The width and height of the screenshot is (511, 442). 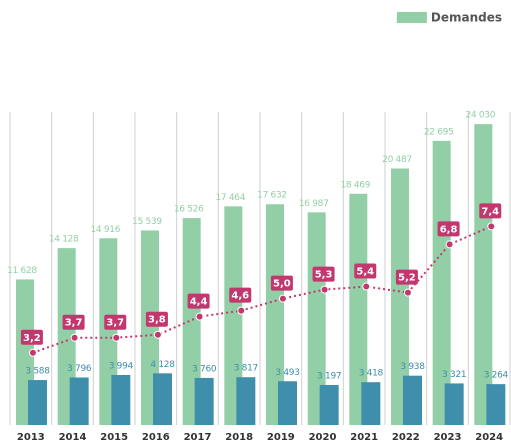 What do you see at coordinates (454, 375) in the screenshot?
I see `bar-value-label: 3 321` at bounding box center [454, 375].